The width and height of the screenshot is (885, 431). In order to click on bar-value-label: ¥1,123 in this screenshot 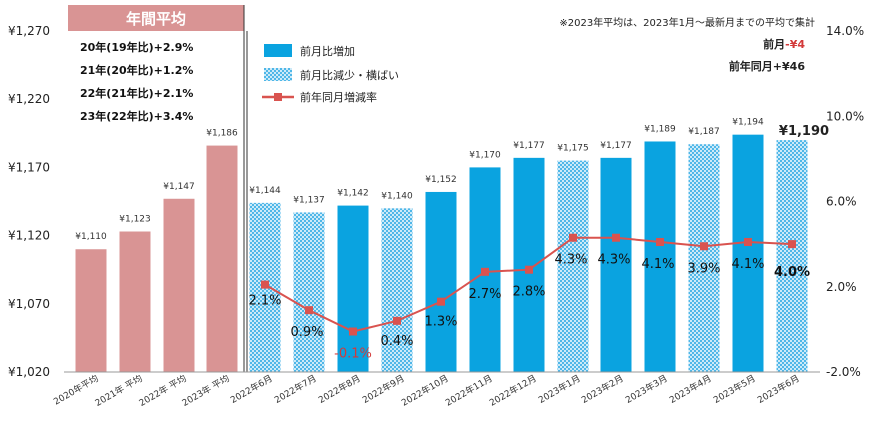, I will do `click(135, 220)`.